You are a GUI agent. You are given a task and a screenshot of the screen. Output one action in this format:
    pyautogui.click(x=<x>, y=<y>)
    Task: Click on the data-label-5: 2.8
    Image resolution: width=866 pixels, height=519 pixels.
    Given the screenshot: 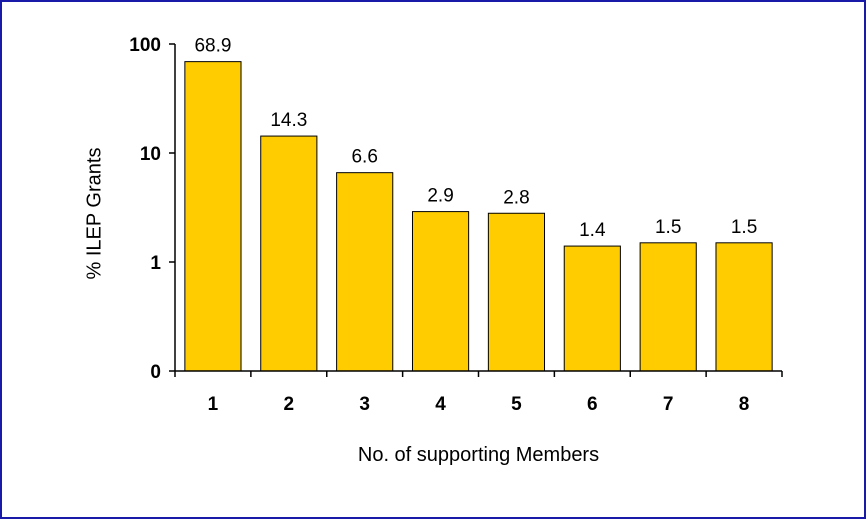 What is the action you would take?
    pyautogui.click(x=516, y=197)
    